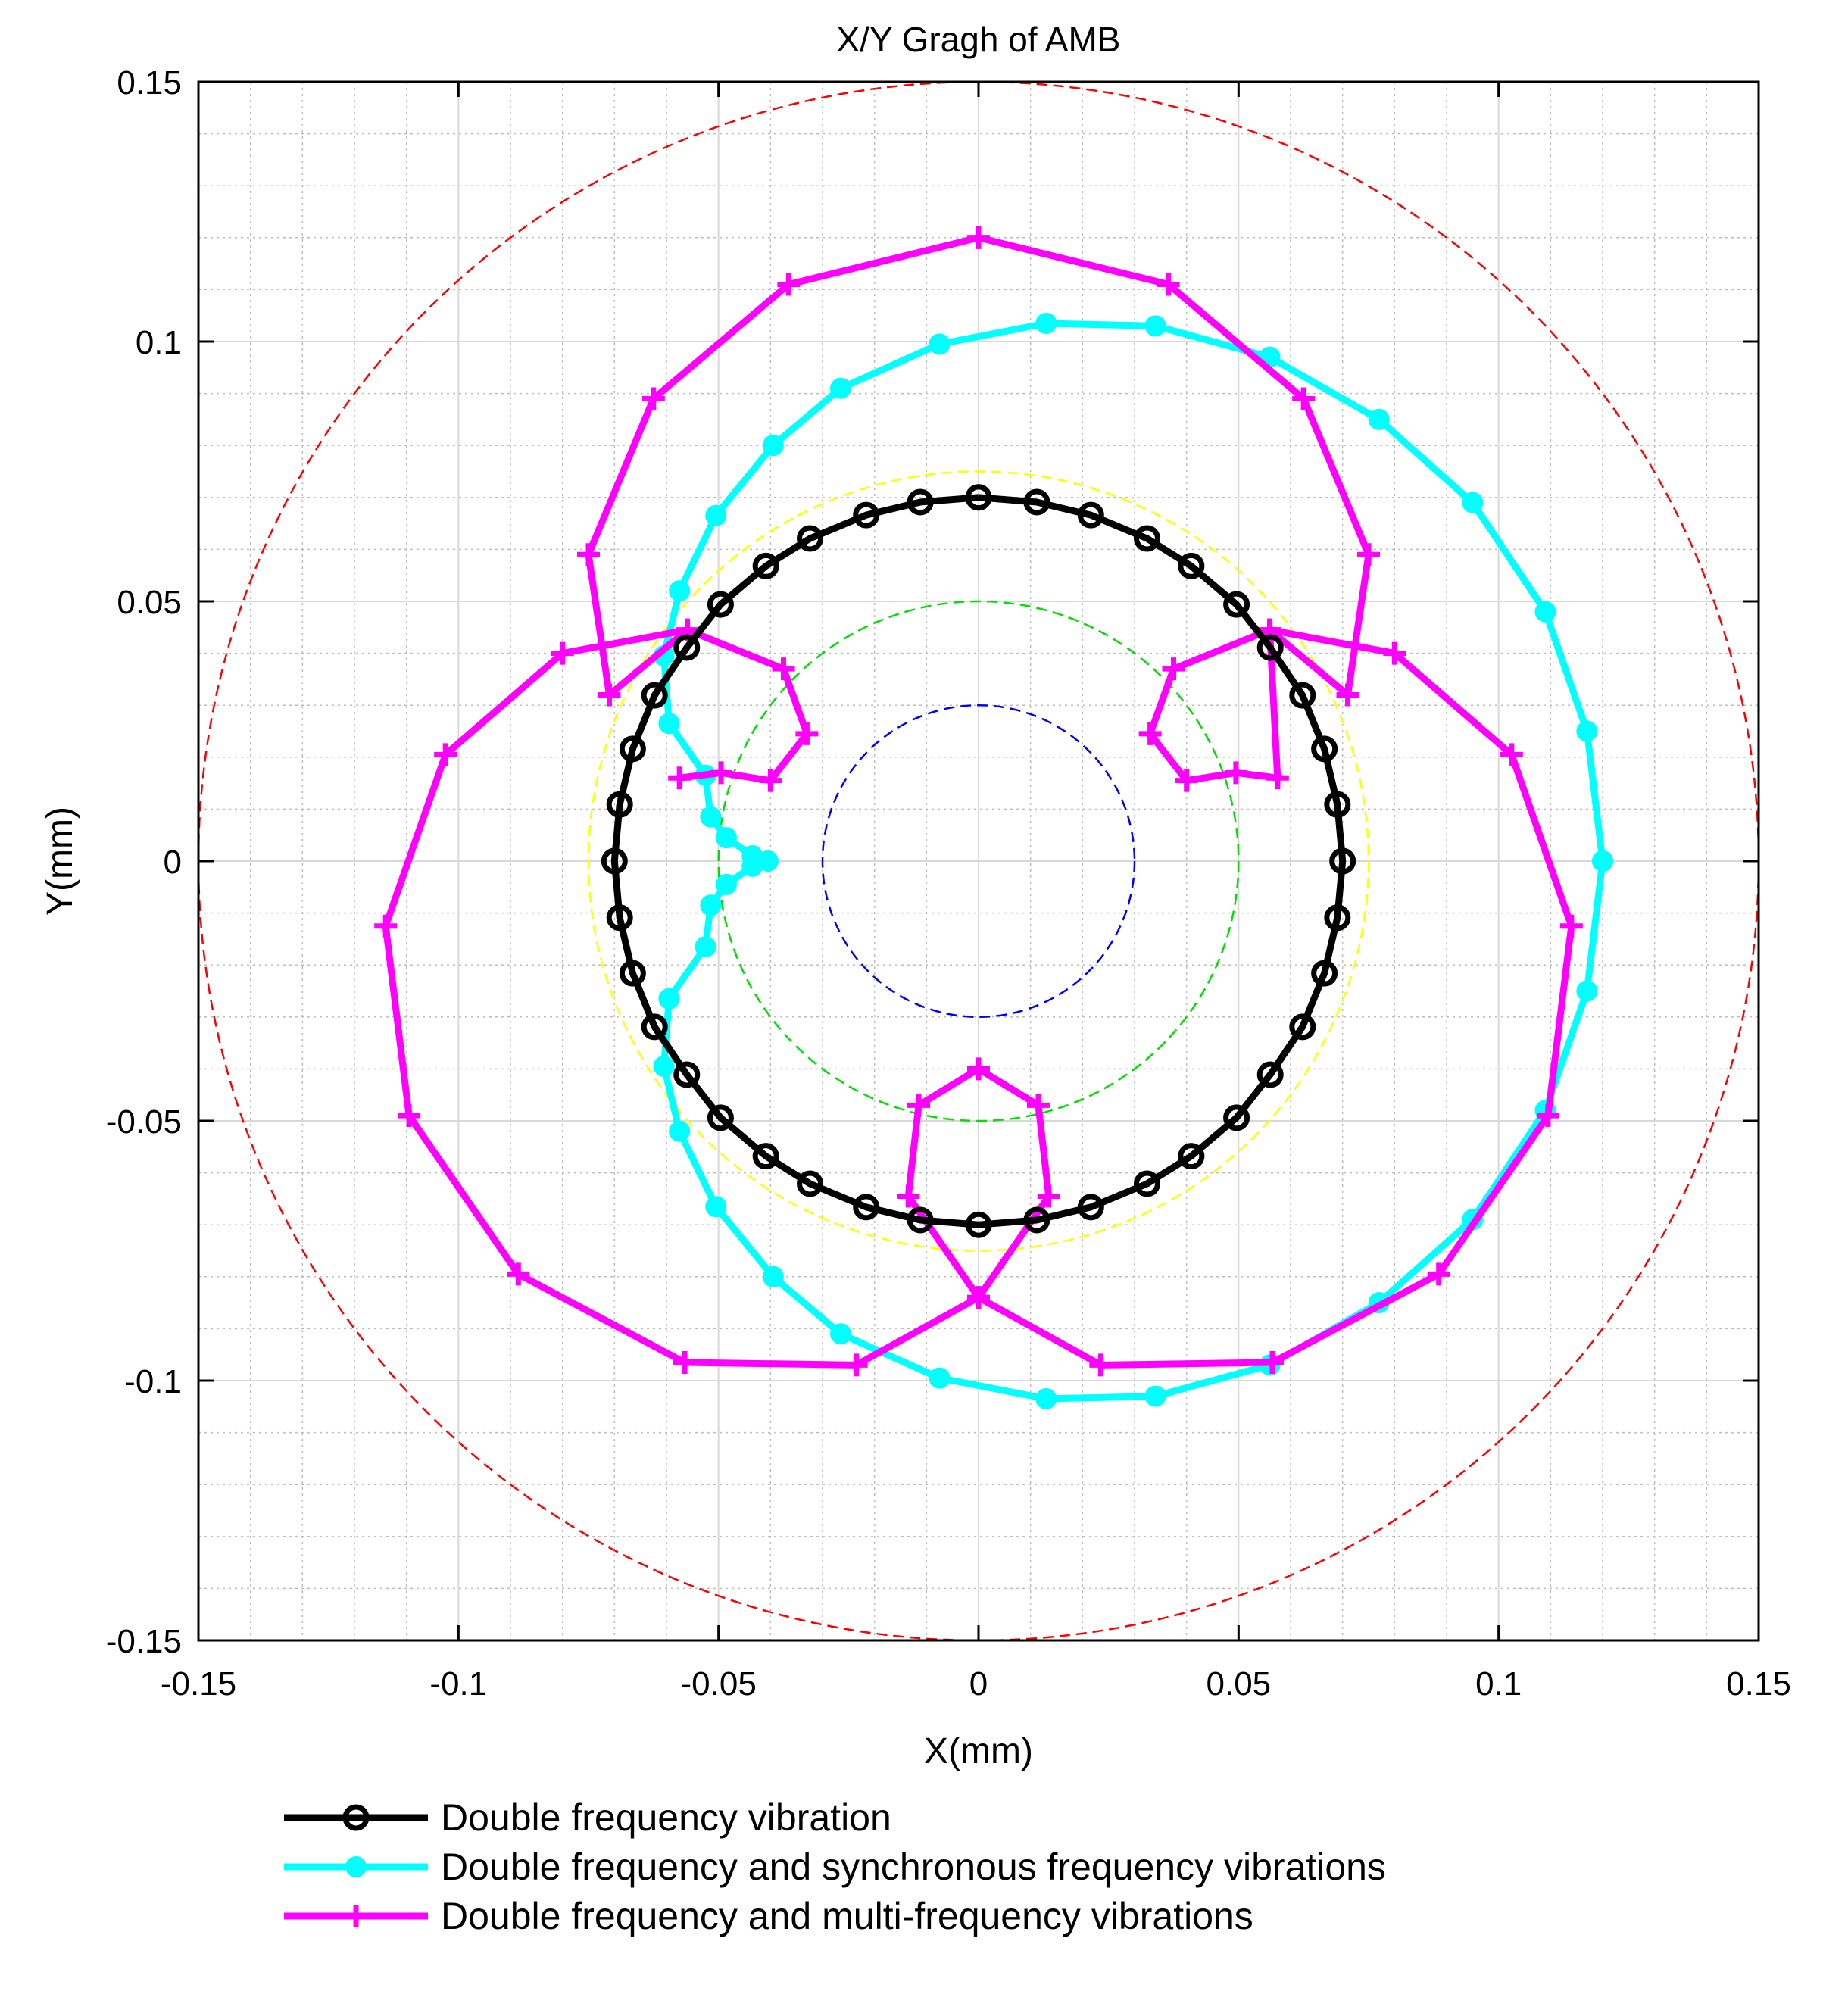  Describe the element at coordinates (149, 82) in the screenshot. I see `y-tick-label: 0.15` at that location.